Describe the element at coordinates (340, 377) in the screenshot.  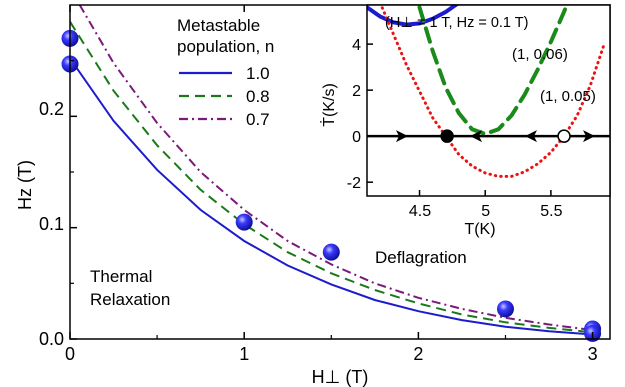
I see `main-x-axis-label: H⊥ (T)` at that location.